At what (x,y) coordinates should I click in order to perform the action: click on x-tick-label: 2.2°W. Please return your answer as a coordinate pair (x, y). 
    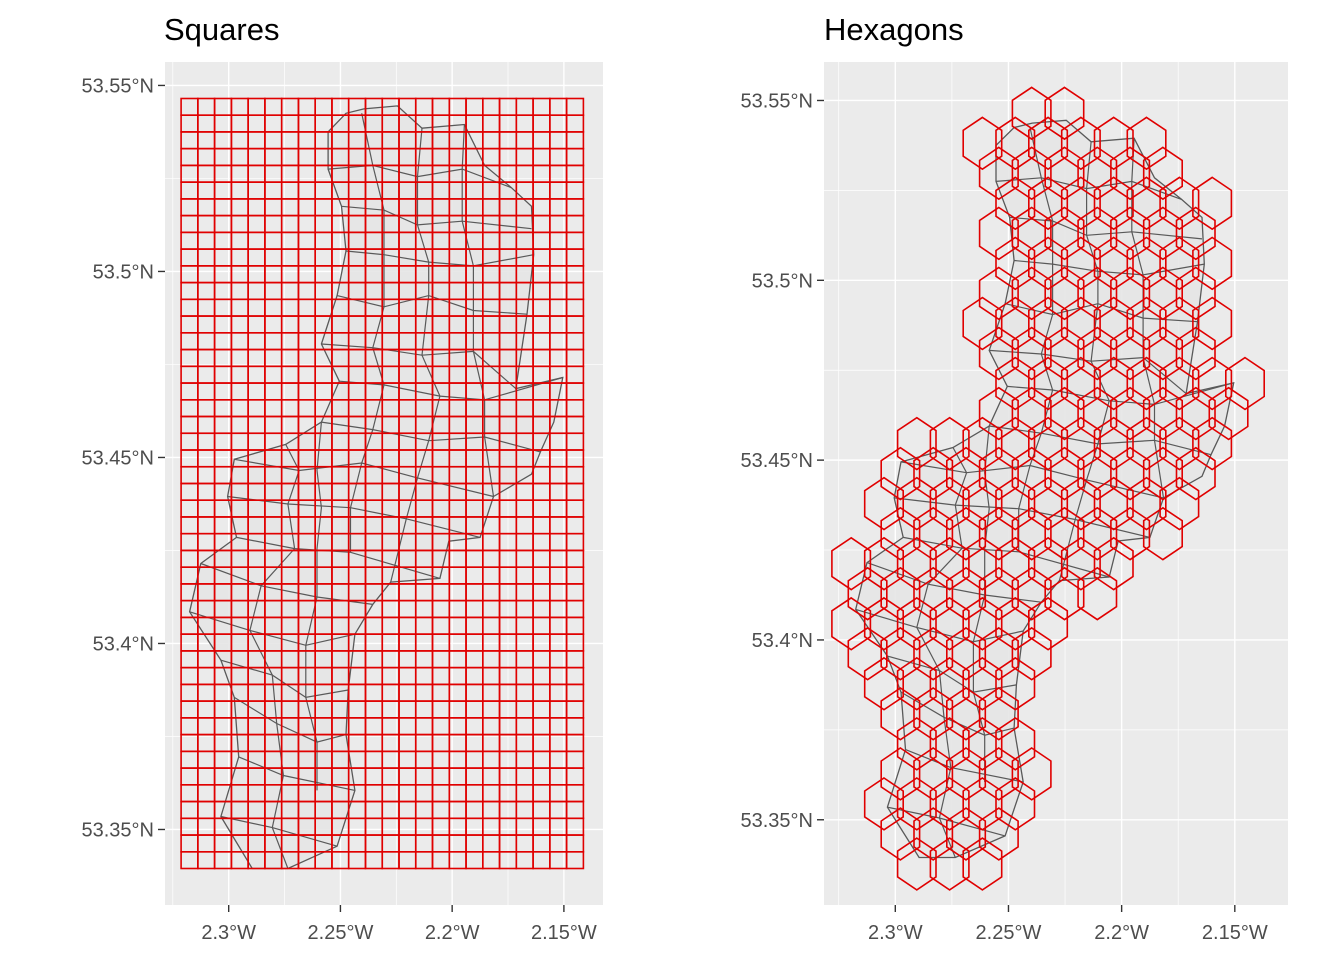
    Looking at the image, I should click on (1121, 933).